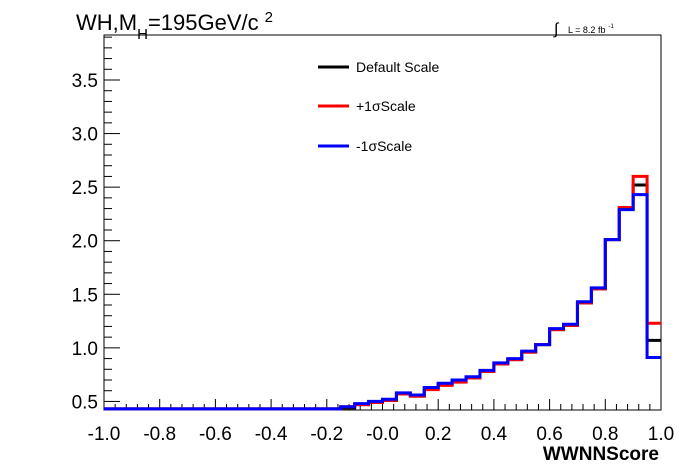 The image size is (696, 472). I want to click on y-tick-label: 2.5, so click(85, 188).